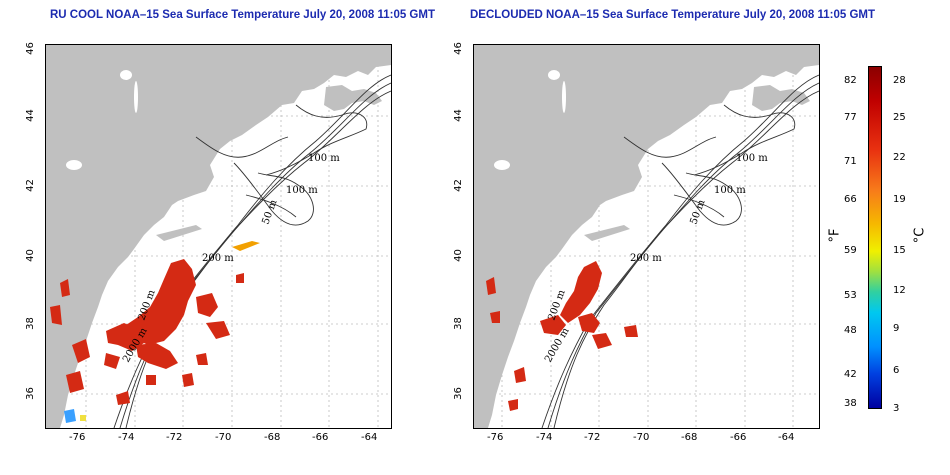 The image size is (950, 475). What do you see at coordinates (30, 115) in the screenshot?
I see `left-lat-tick: 44` at bounding box center [30, 115].